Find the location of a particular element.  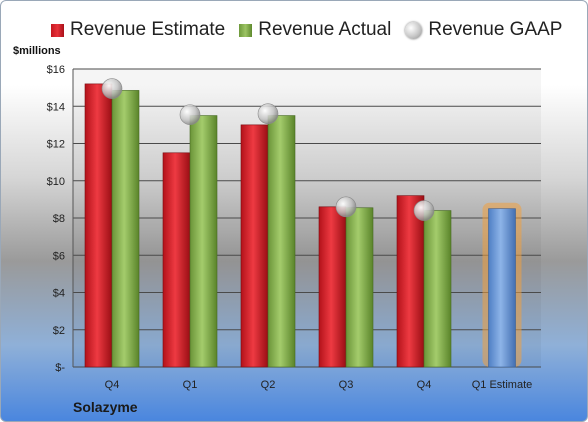

y-tick-label: $6 is located at coordinates (59, 256).